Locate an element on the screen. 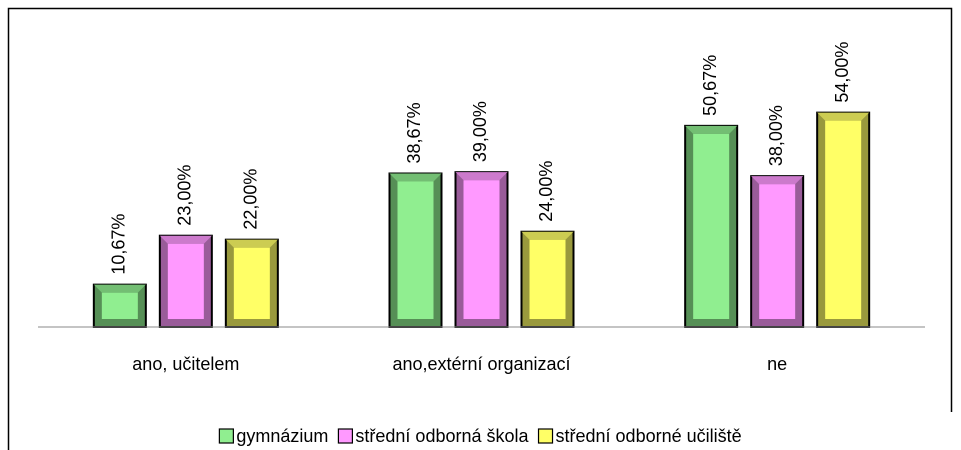 The width and height of the screenshot is (961, 450). value-label: 10,67% is located at coordinates (119, 244).